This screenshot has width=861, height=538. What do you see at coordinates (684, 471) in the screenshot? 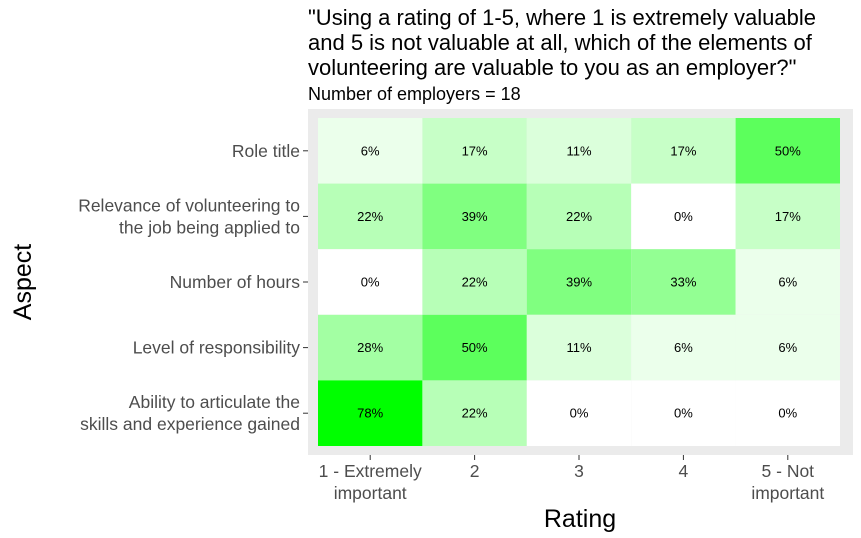
I see `x-tick-label: 4` at bounding box center [684, 471].